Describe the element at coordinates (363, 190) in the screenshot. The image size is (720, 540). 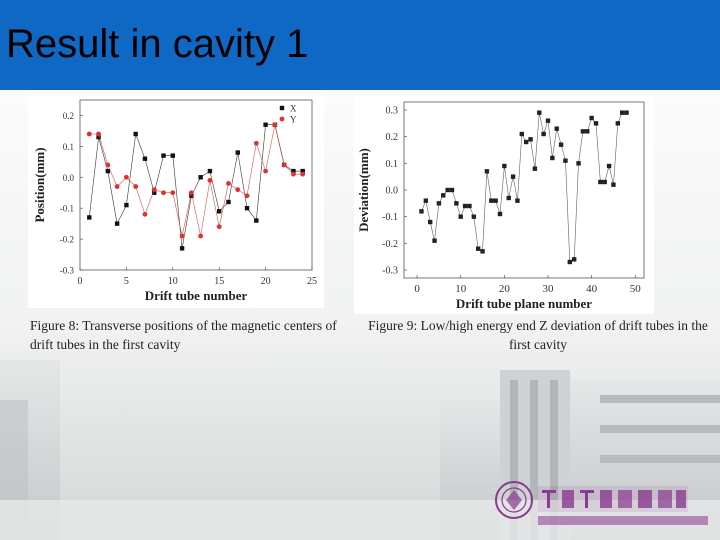
I see `y-axis-label: Deviation(mm)` at that location.